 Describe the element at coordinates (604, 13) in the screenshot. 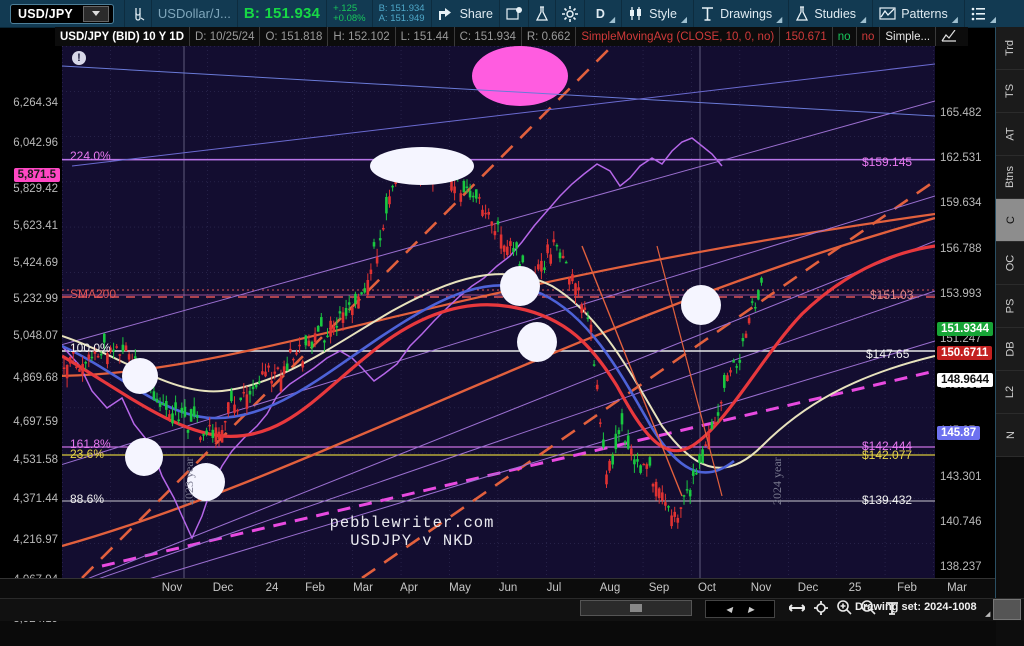

I see `interval-button: D ◢` at that location.